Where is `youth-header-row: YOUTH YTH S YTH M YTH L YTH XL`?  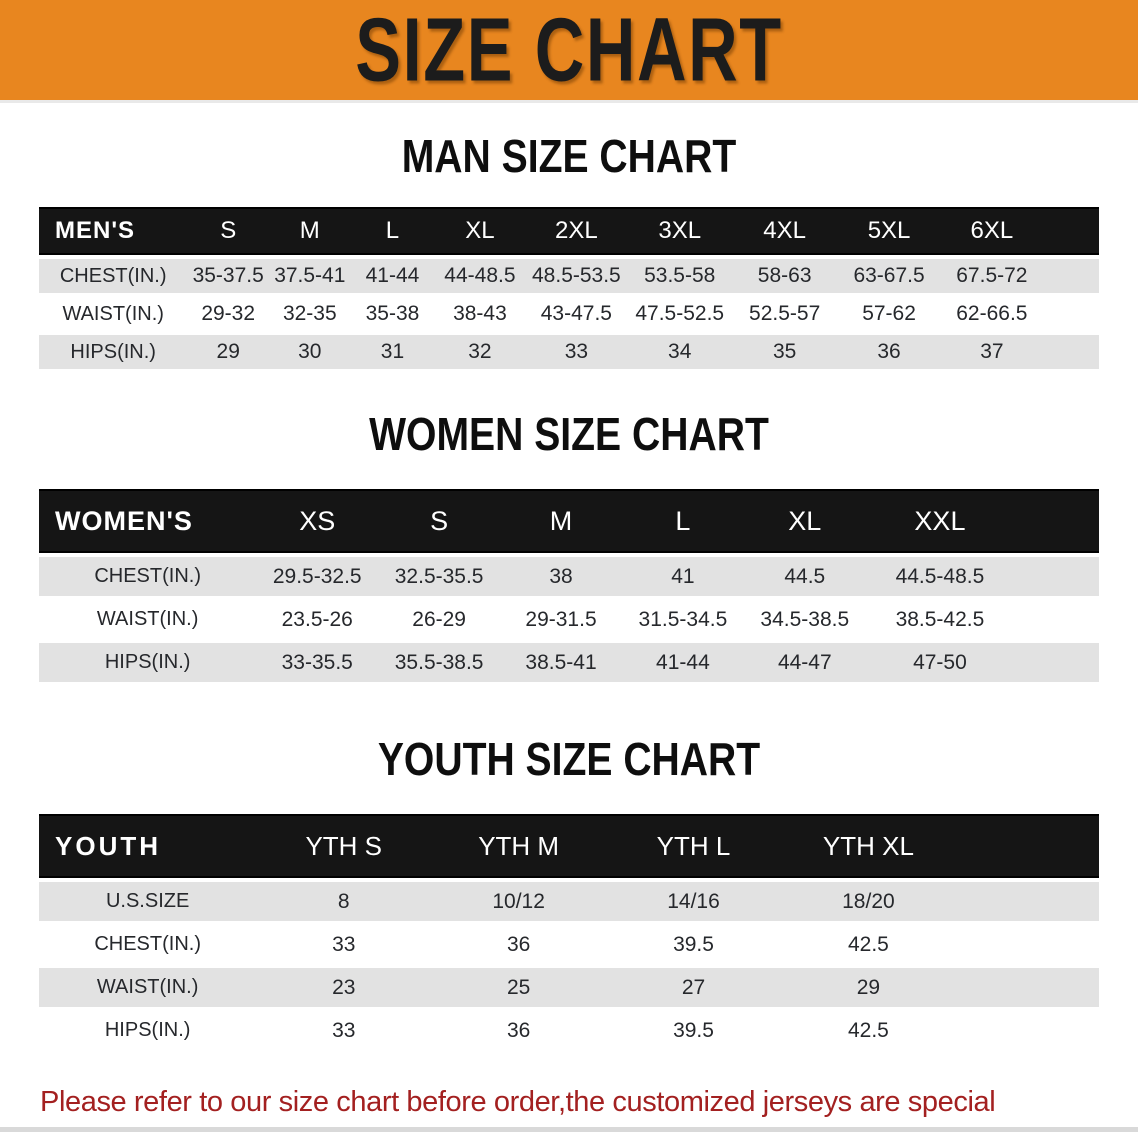
youth-header-row: YOUTH YTH S YTH M YTH L YTH XL is located at coordinates (569, 846).